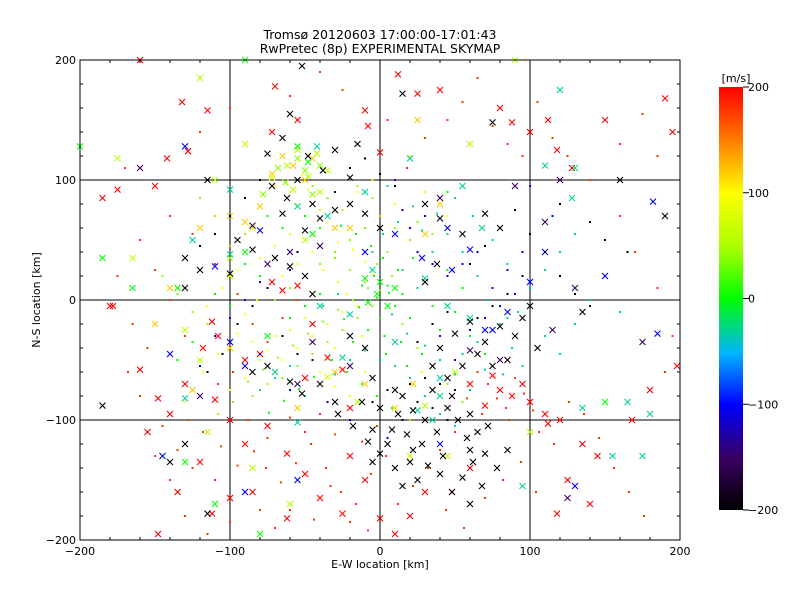 Image resolution: width=800 pixels, height=604 pixels. What do you see at coordinates (65, 60) in the screenshot?
I see `y-tick-label: 200` at bounding box center [65, 60].